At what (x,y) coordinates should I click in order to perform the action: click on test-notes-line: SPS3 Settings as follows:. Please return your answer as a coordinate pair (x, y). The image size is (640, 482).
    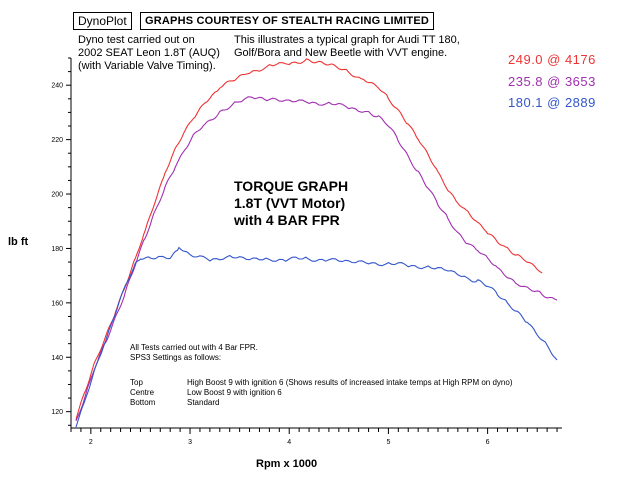
    Looking at the image, I should click on (176, 357).